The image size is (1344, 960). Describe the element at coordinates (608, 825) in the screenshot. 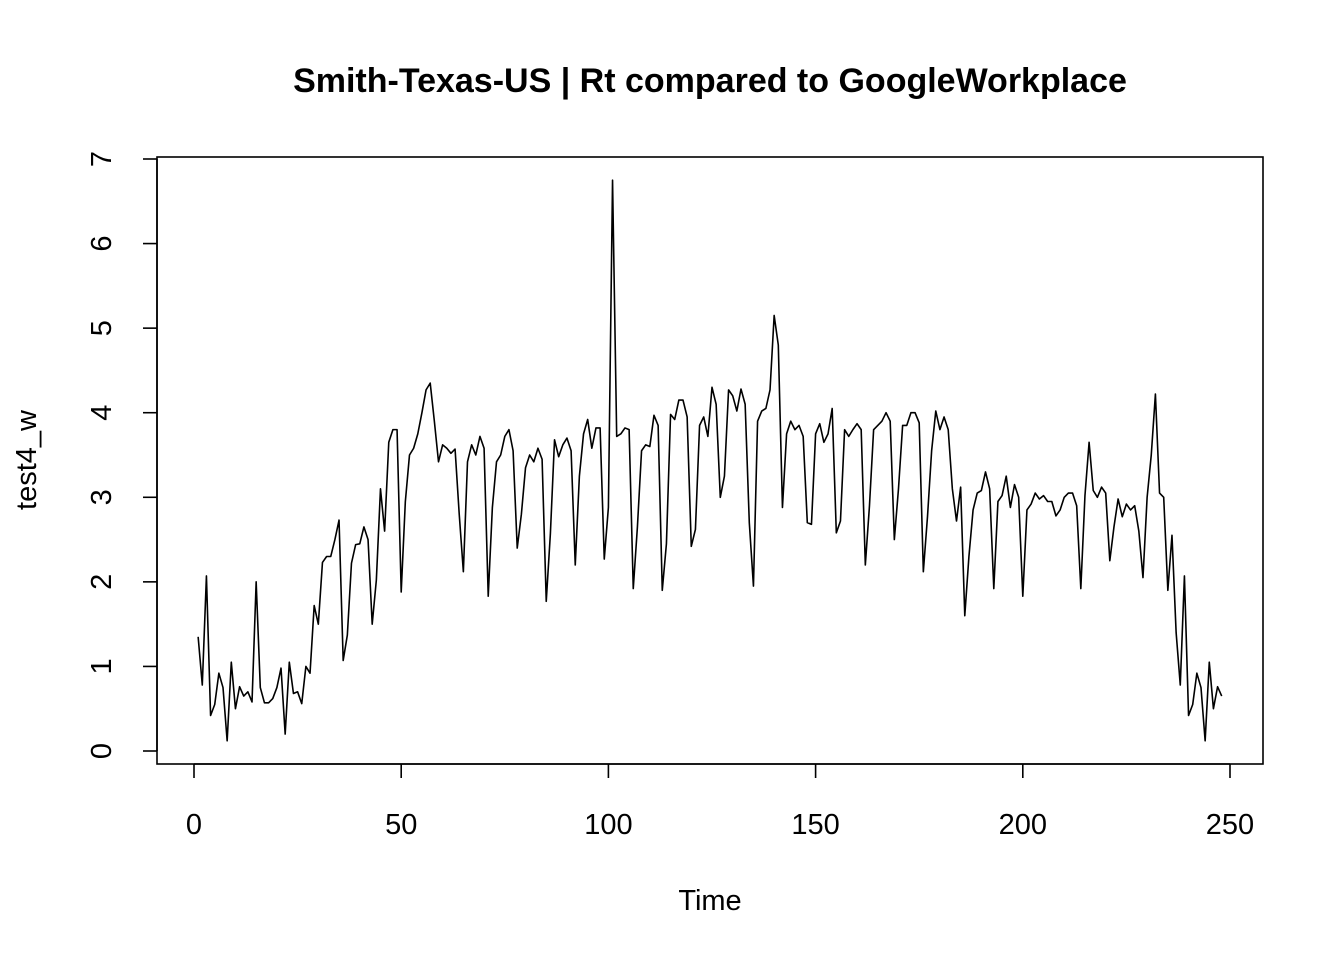

I see `x-tick-label: 100` at that location.